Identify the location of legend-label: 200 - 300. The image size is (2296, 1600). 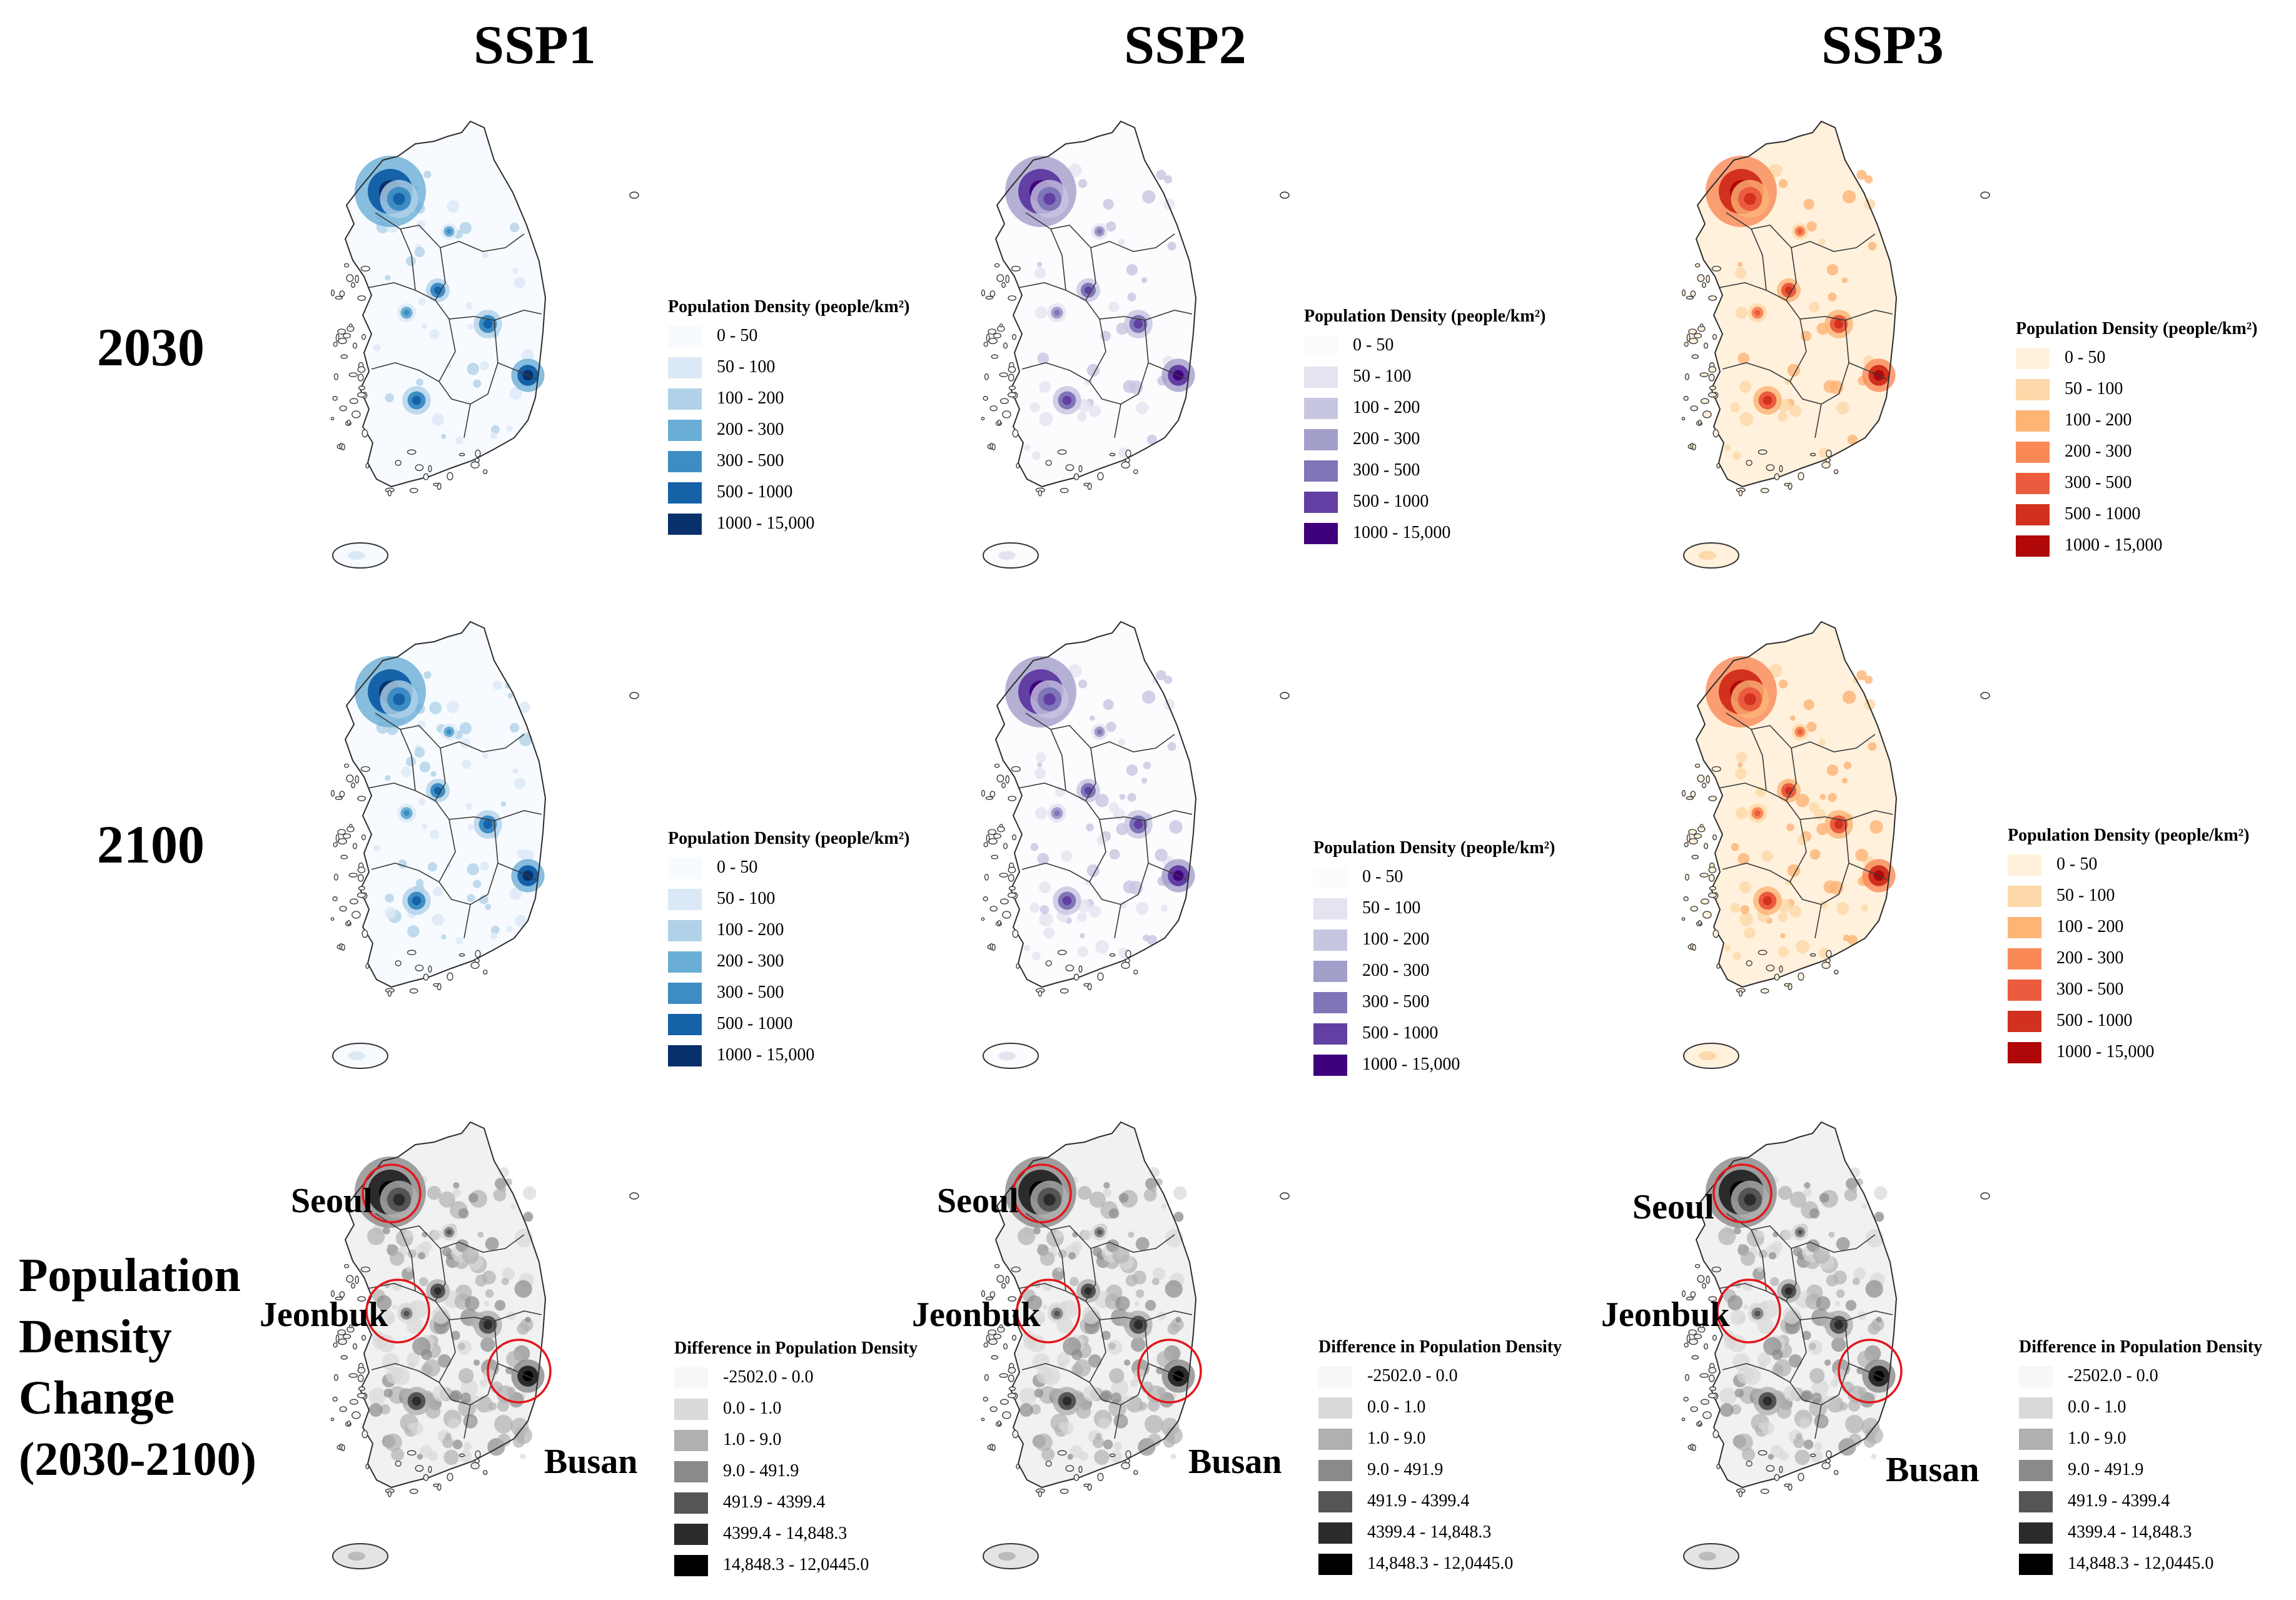
(1386, 438).